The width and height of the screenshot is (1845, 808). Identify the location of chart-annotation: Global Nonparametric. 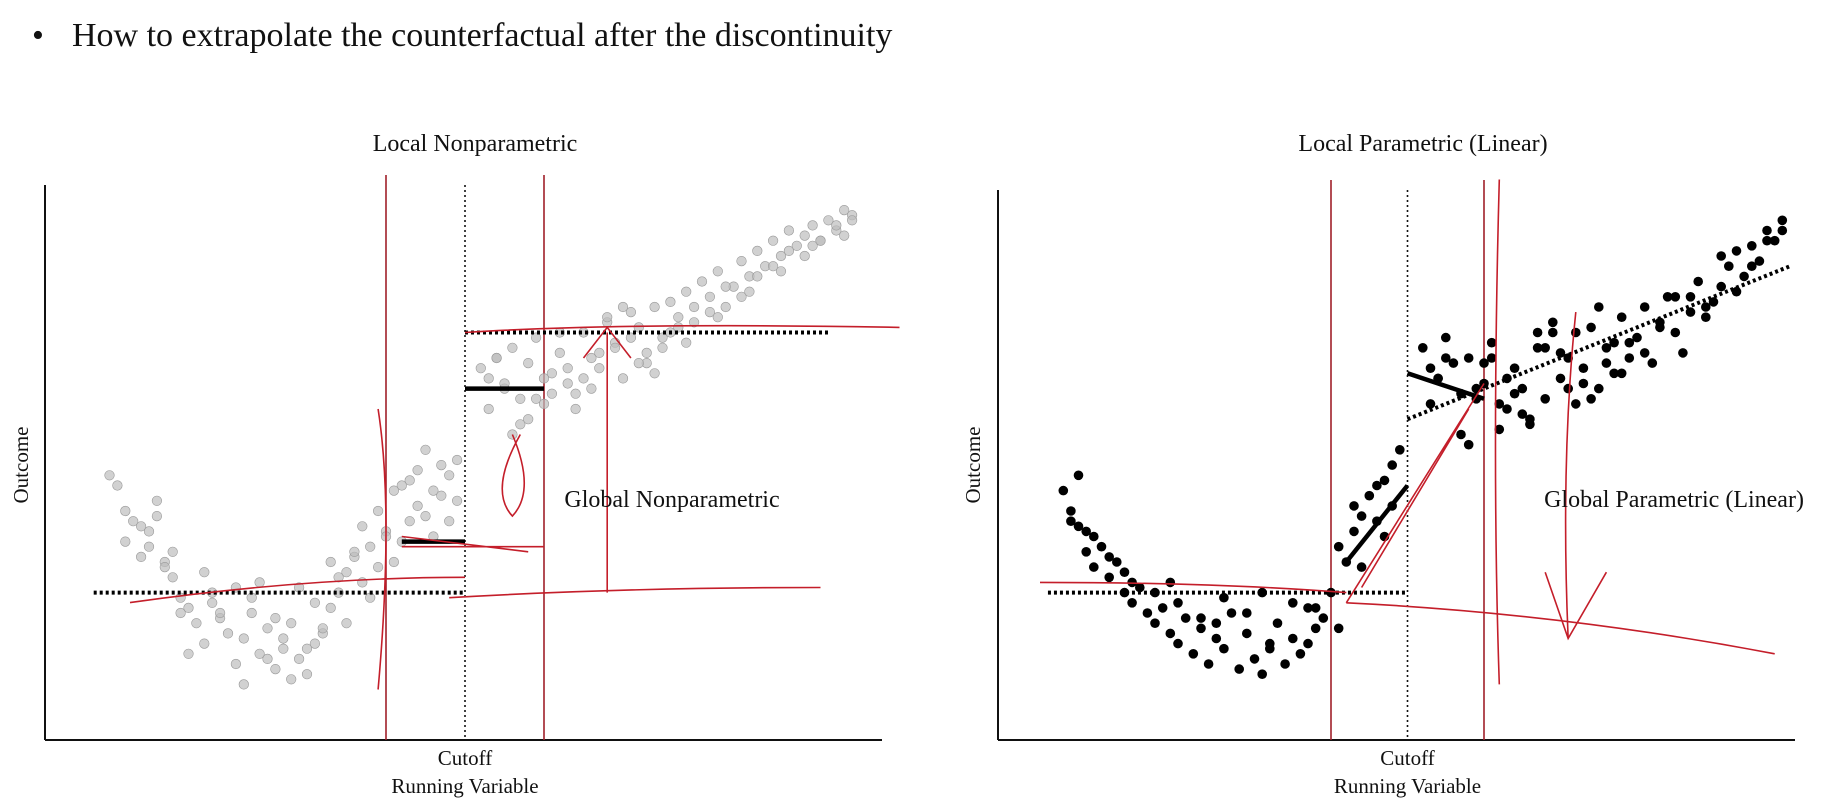
(671, 500).